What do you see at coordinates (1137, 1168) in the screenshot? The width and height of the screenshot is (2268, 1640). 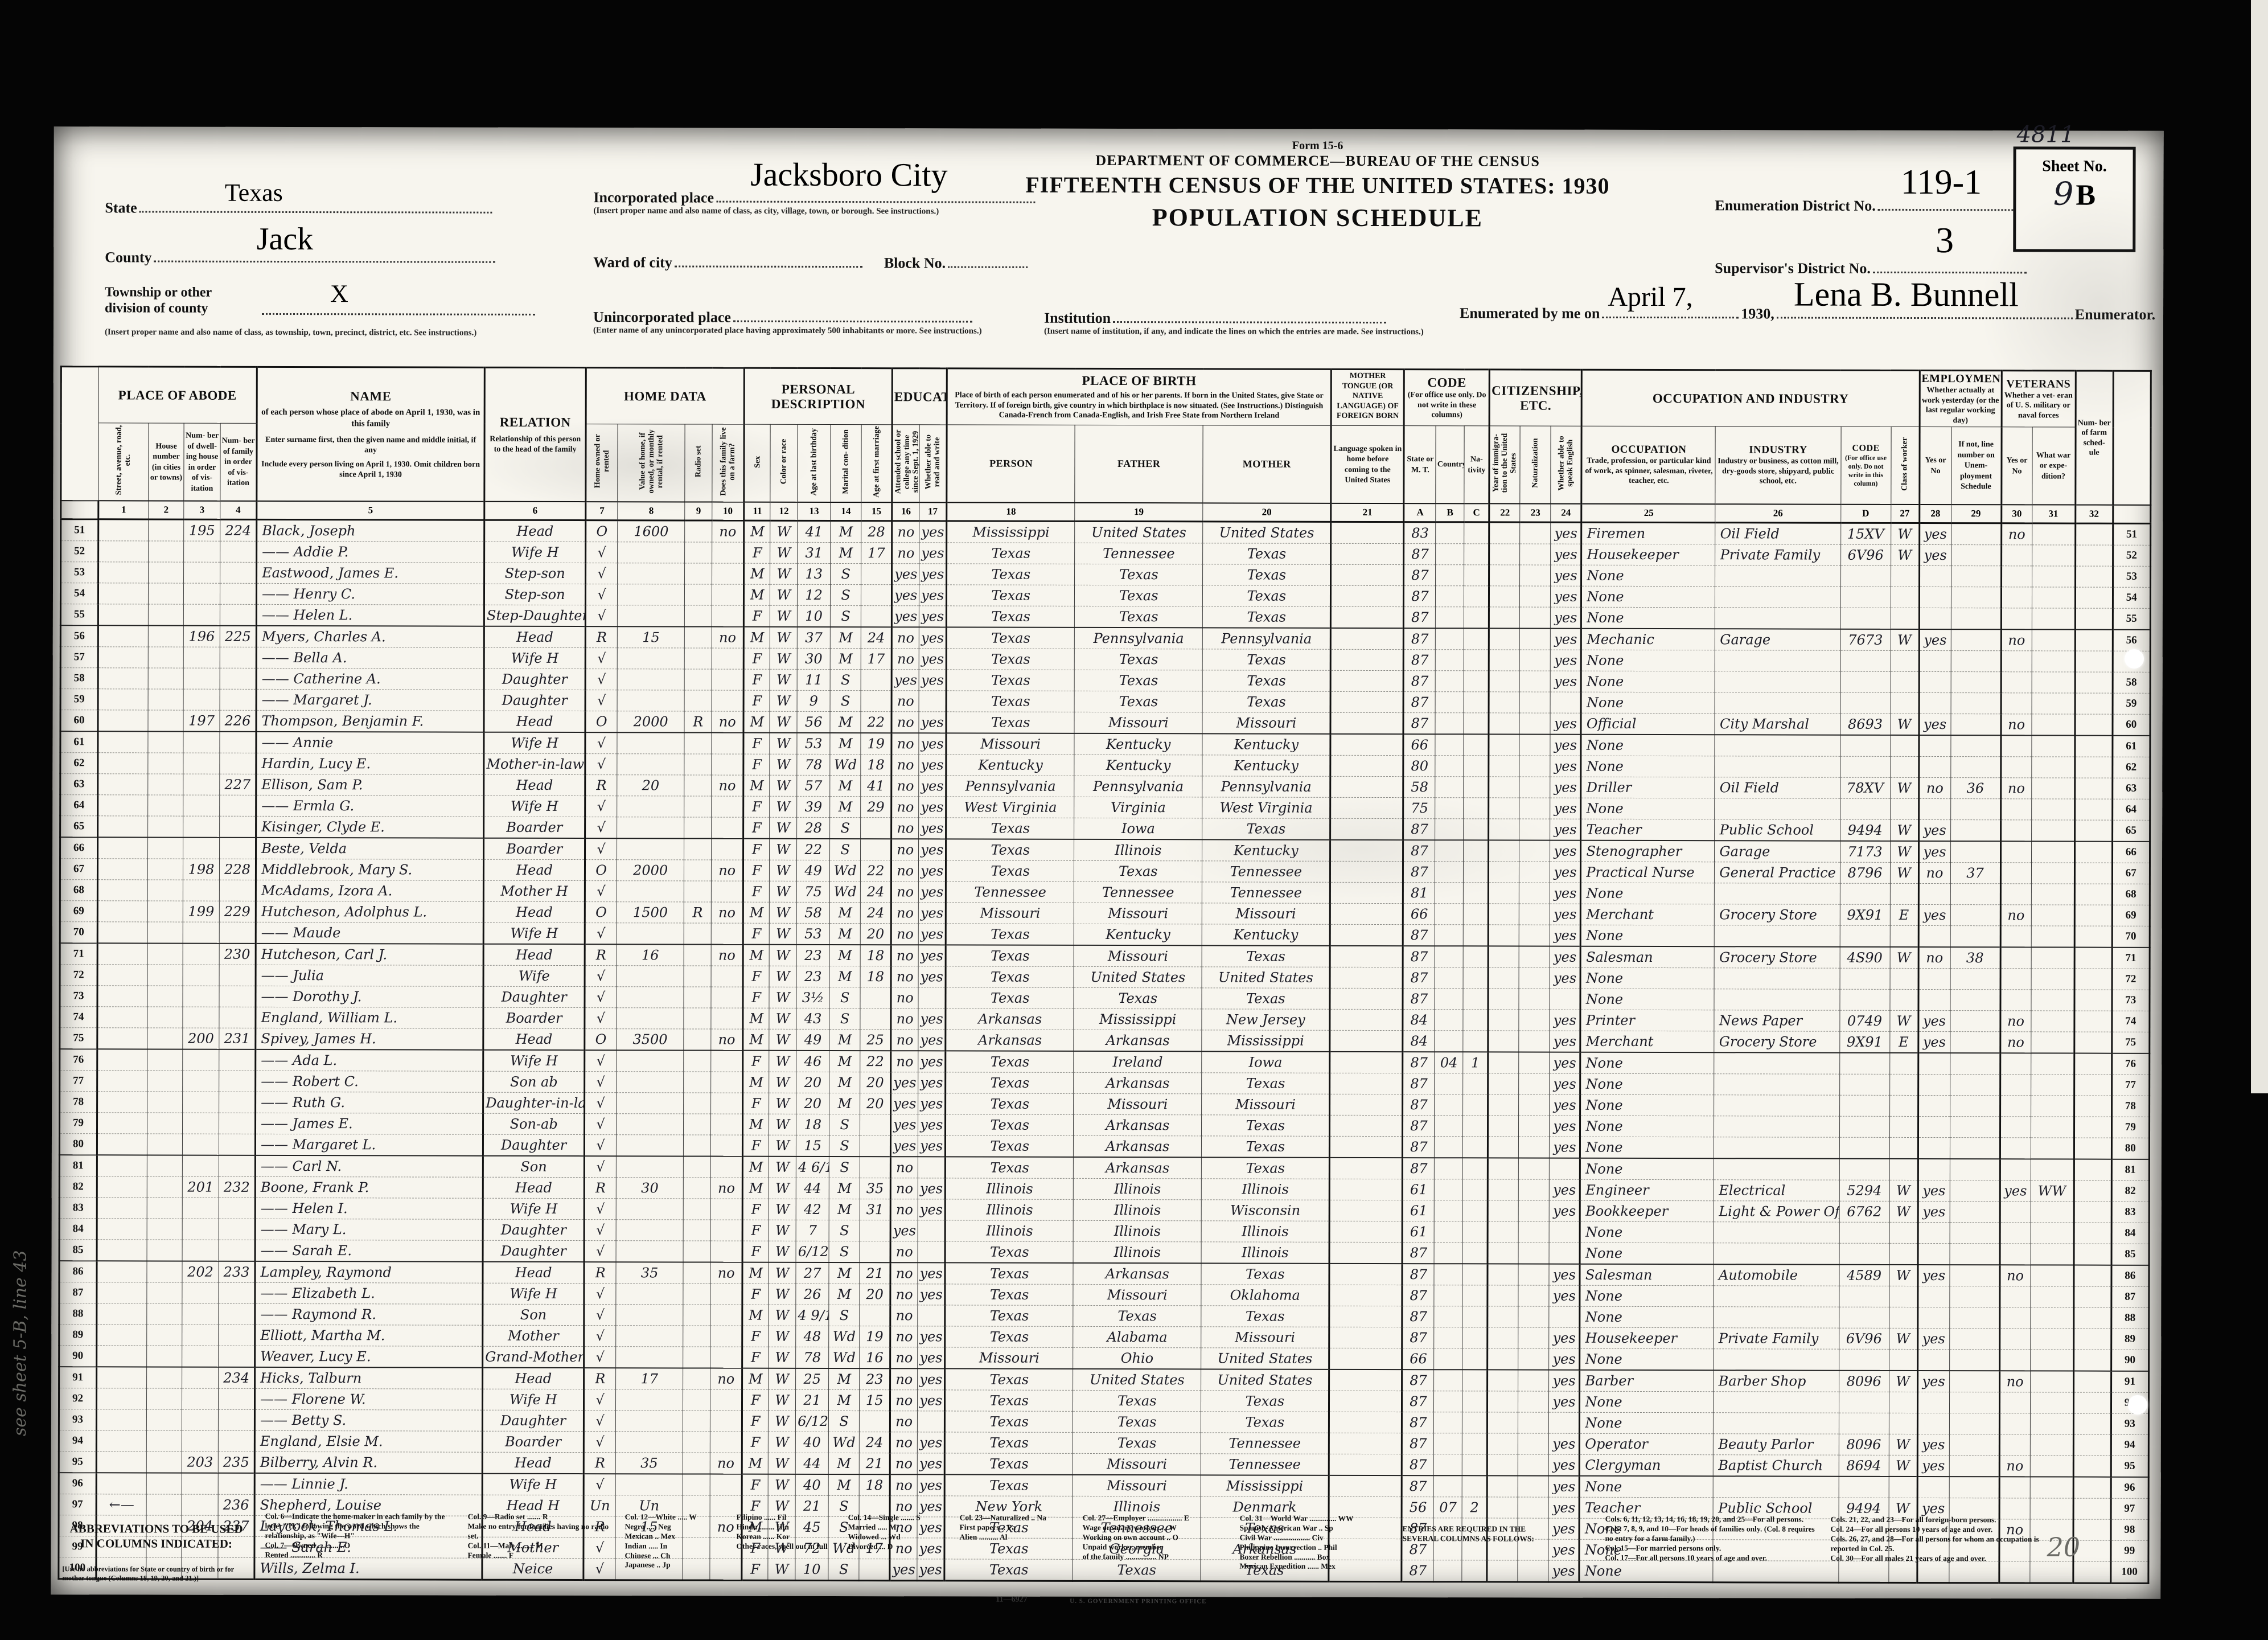 I see `cell-bf: Arkansas` at bounding box center [1137, 1168].